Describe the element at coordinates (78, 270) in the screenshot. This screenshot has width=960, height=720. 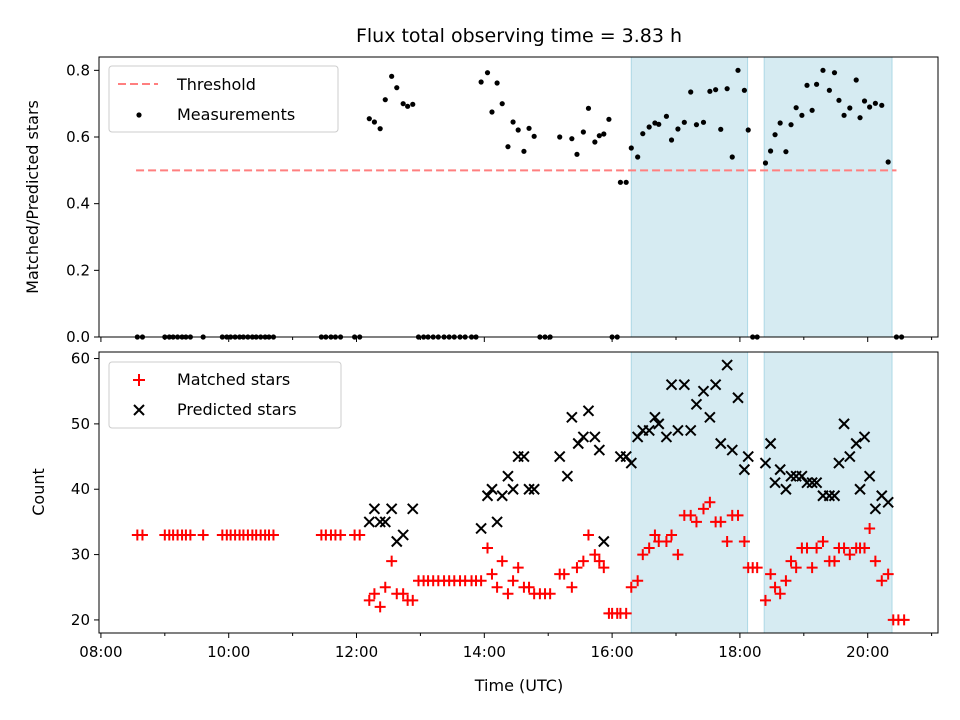
I see `top-y-tick-label: 0.2` at that location.